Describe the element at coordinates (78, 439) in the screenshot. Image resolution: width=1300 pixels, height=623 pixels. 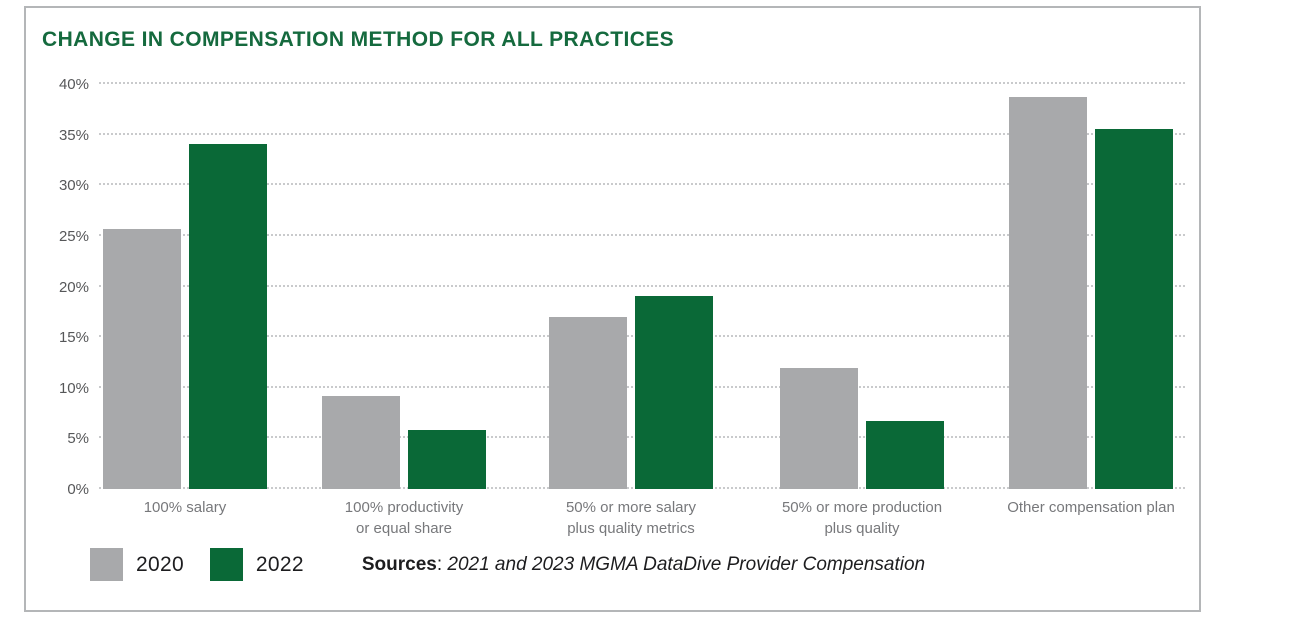
I see `y-axis-tick-5: 5%` at that location.